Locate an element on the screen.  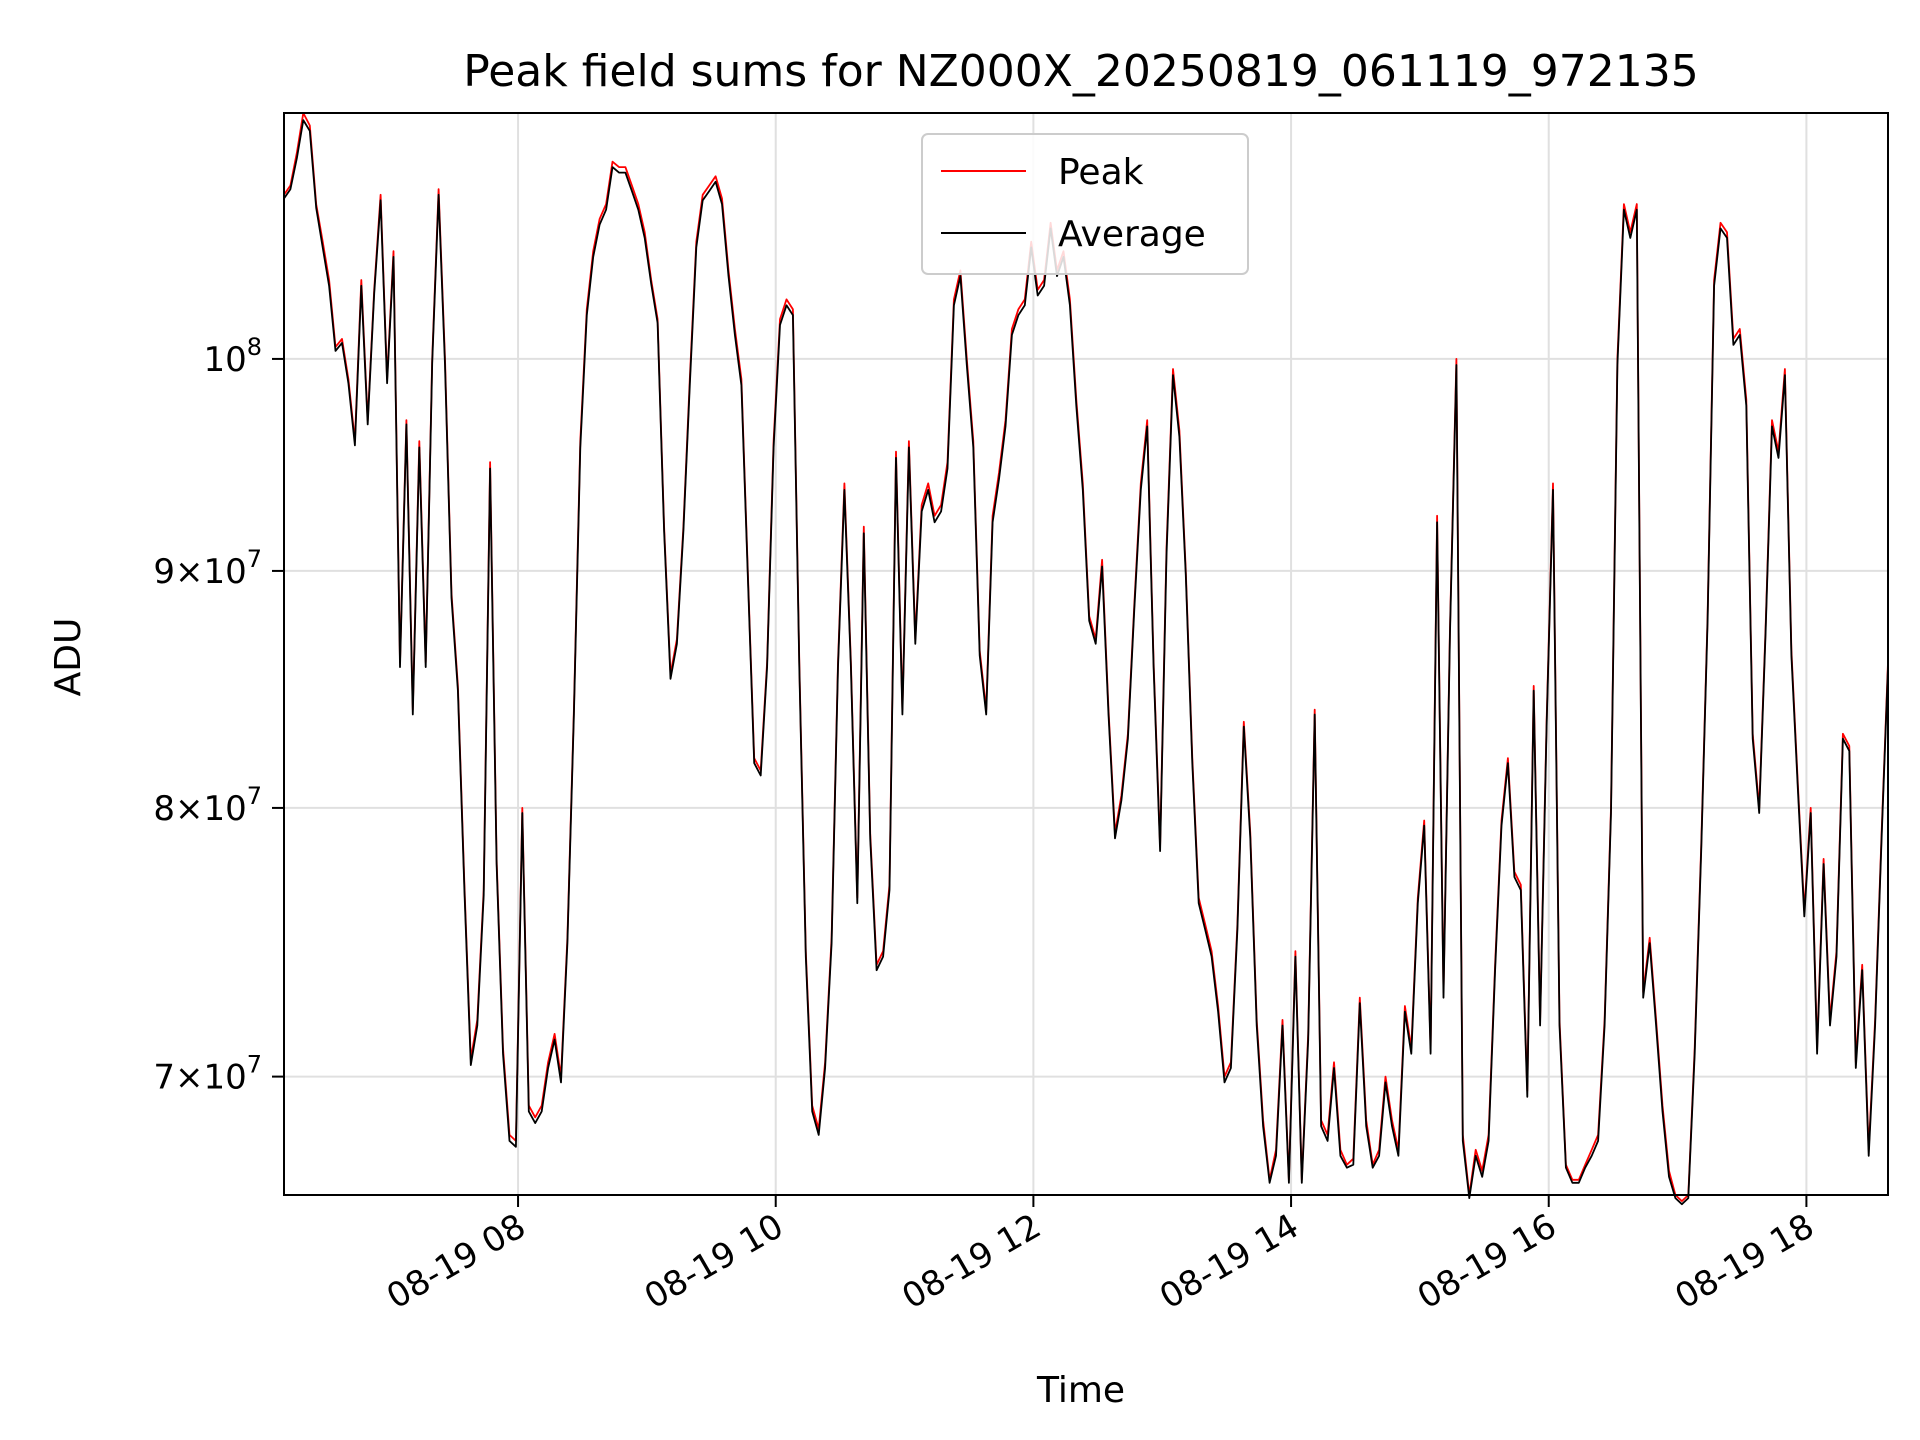
x-tick-label: 08-19 18 is located at coordinates (1745, 1261).